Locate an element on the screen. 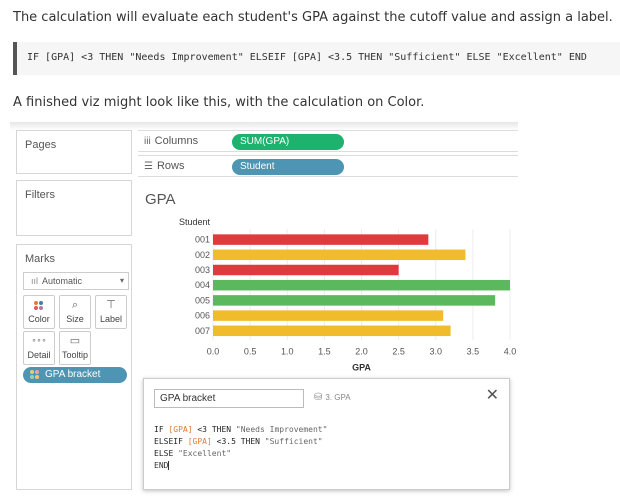 This screenshot has height=502, width=620. filters-label: Filters is located at coordinates (40, 195).